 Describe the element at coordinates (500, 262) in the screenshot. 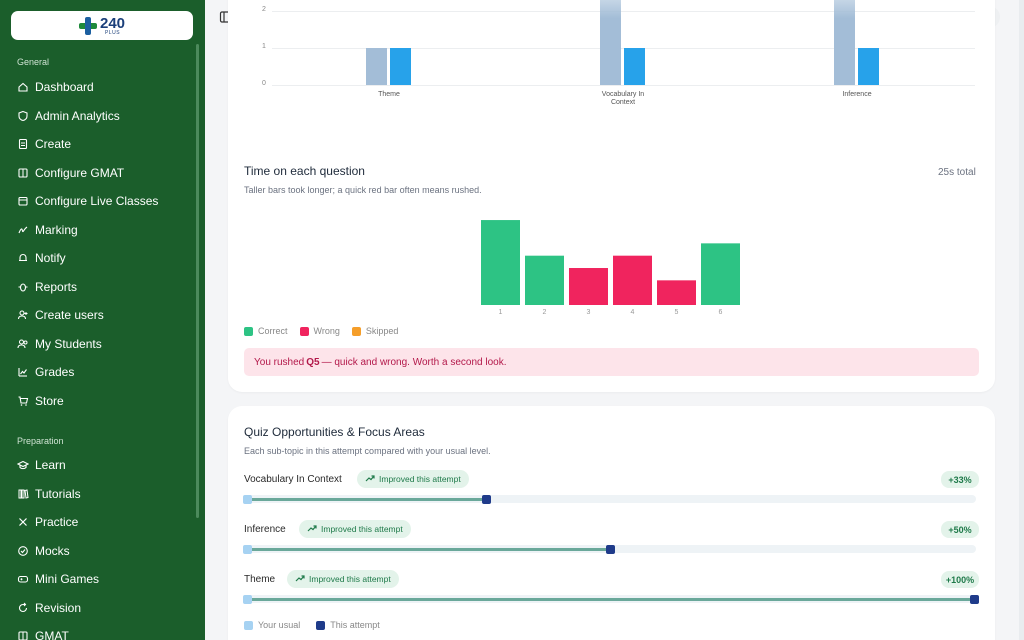

I see `time-bar-q1` at that location.